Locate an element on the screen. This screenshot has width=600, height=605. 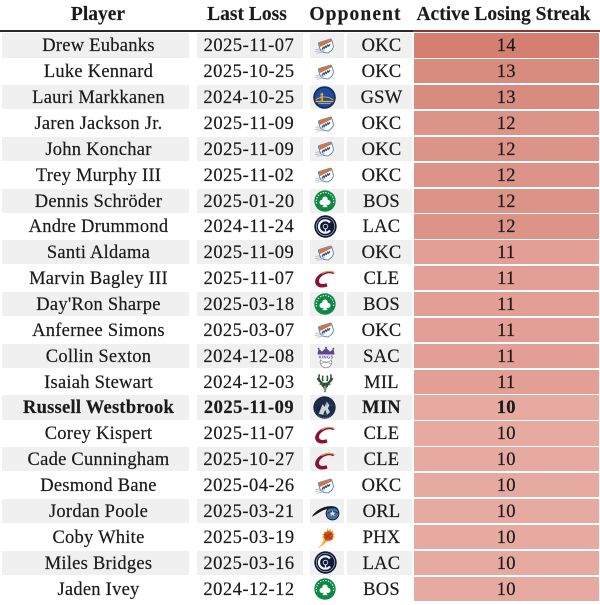
svg-text: KINGS is located at coordinates (325, 357).